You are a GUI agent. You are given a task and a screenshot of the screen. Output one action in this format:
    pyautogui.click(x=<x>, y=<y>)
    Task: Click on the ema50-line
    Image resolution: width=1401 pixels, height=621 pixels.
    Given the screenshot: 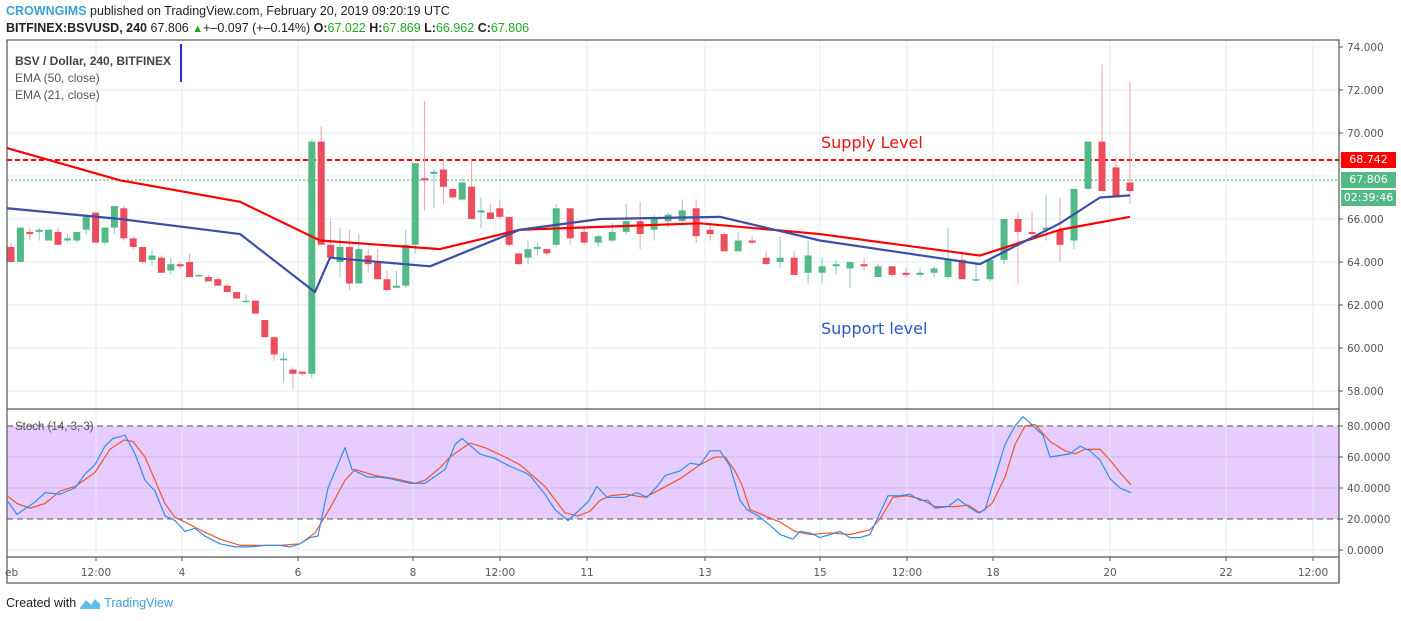 What is the action you would take?
    pyautogui.click(x=568, y=201)
    